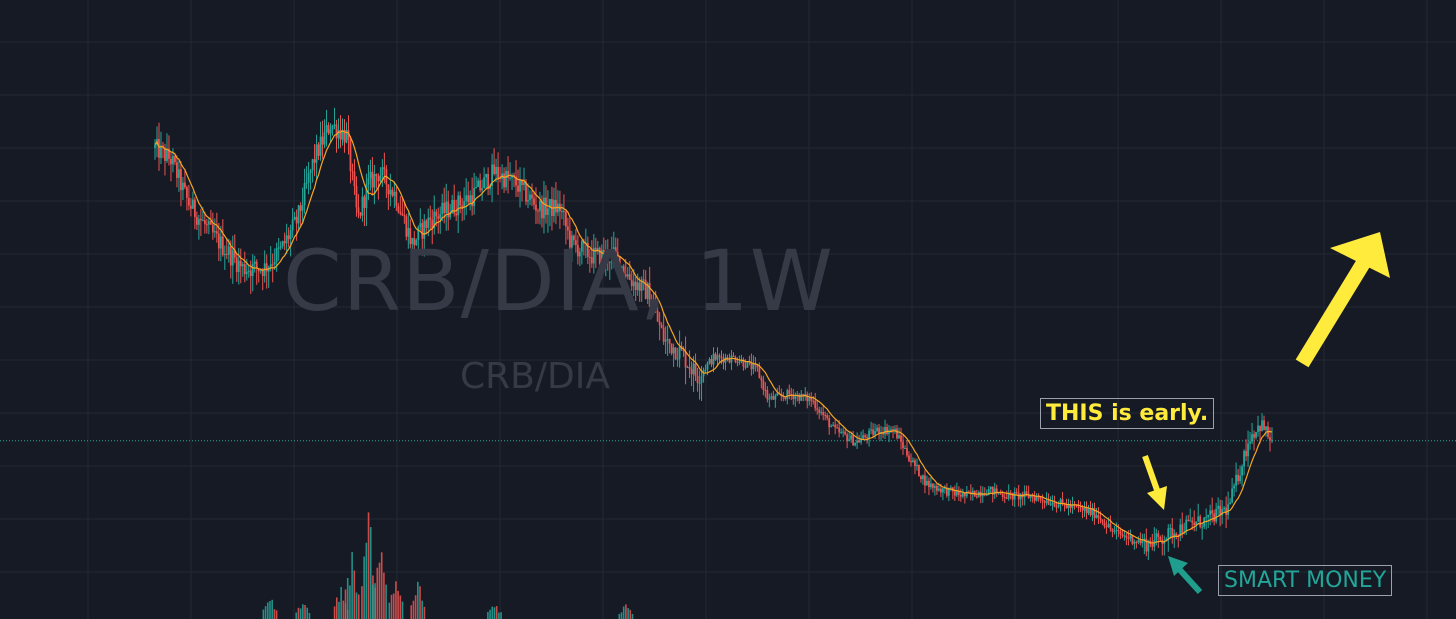  I want to click on early-note-label: THIS is early., so click(1127, 413).